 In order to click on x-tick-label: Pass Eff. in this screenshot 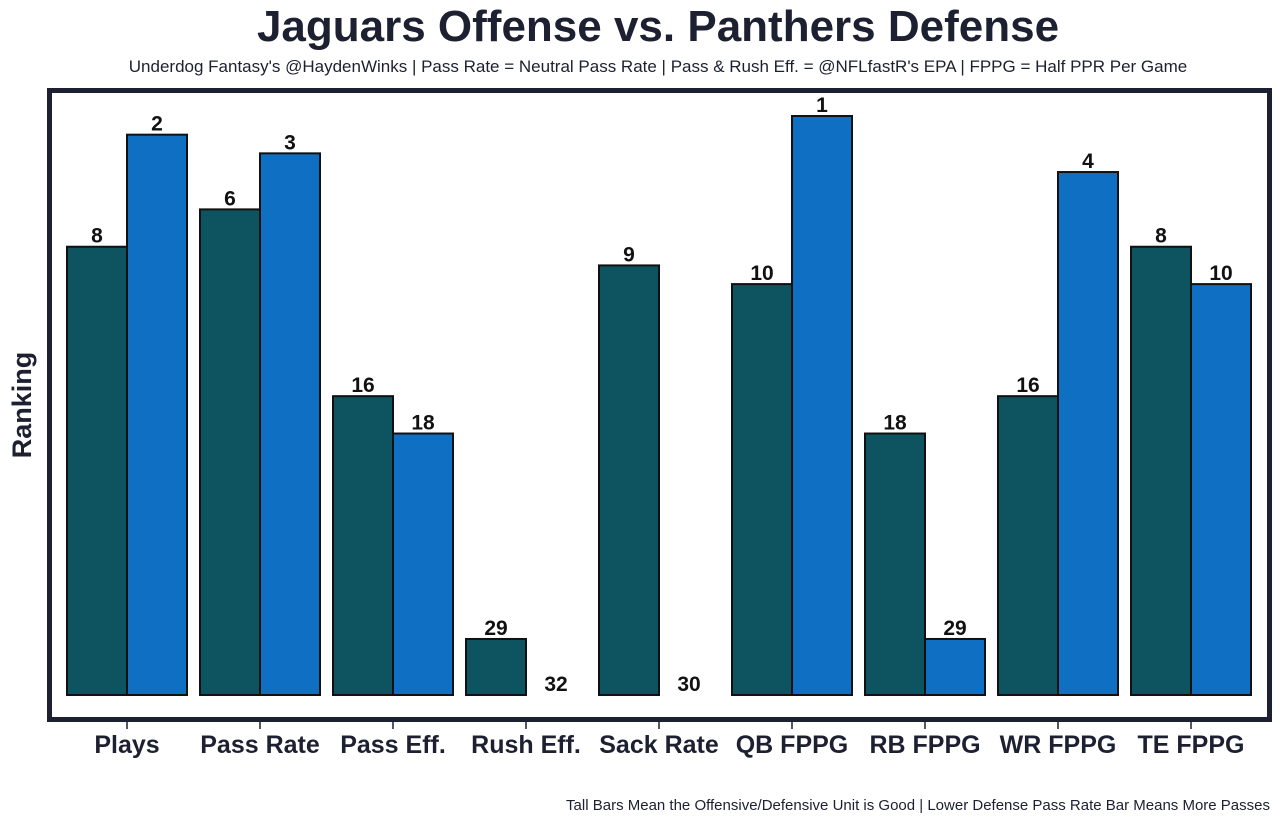, I will do `click(393, 745)`.